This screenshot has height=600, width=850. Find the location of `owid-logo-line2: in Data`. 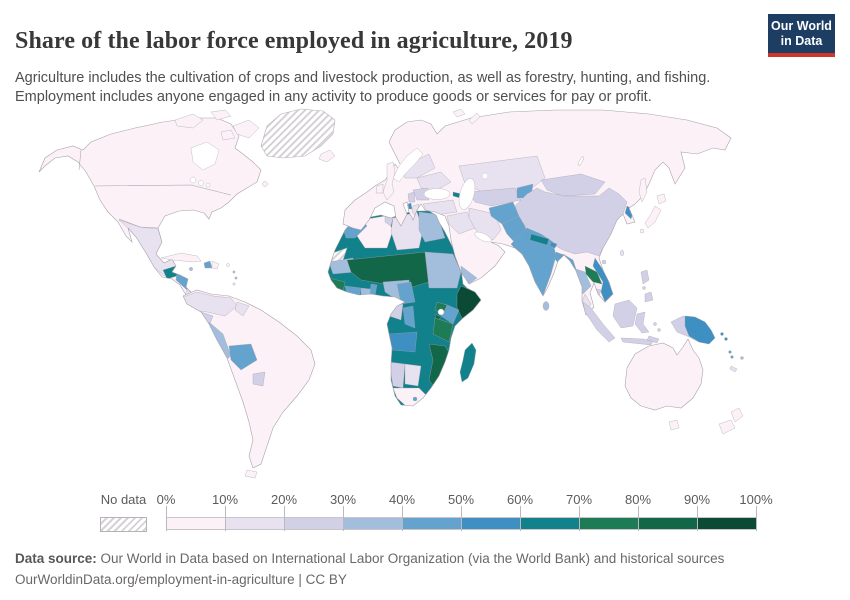

owid-logo-line2: in Data is located at coordinates (801, 40).